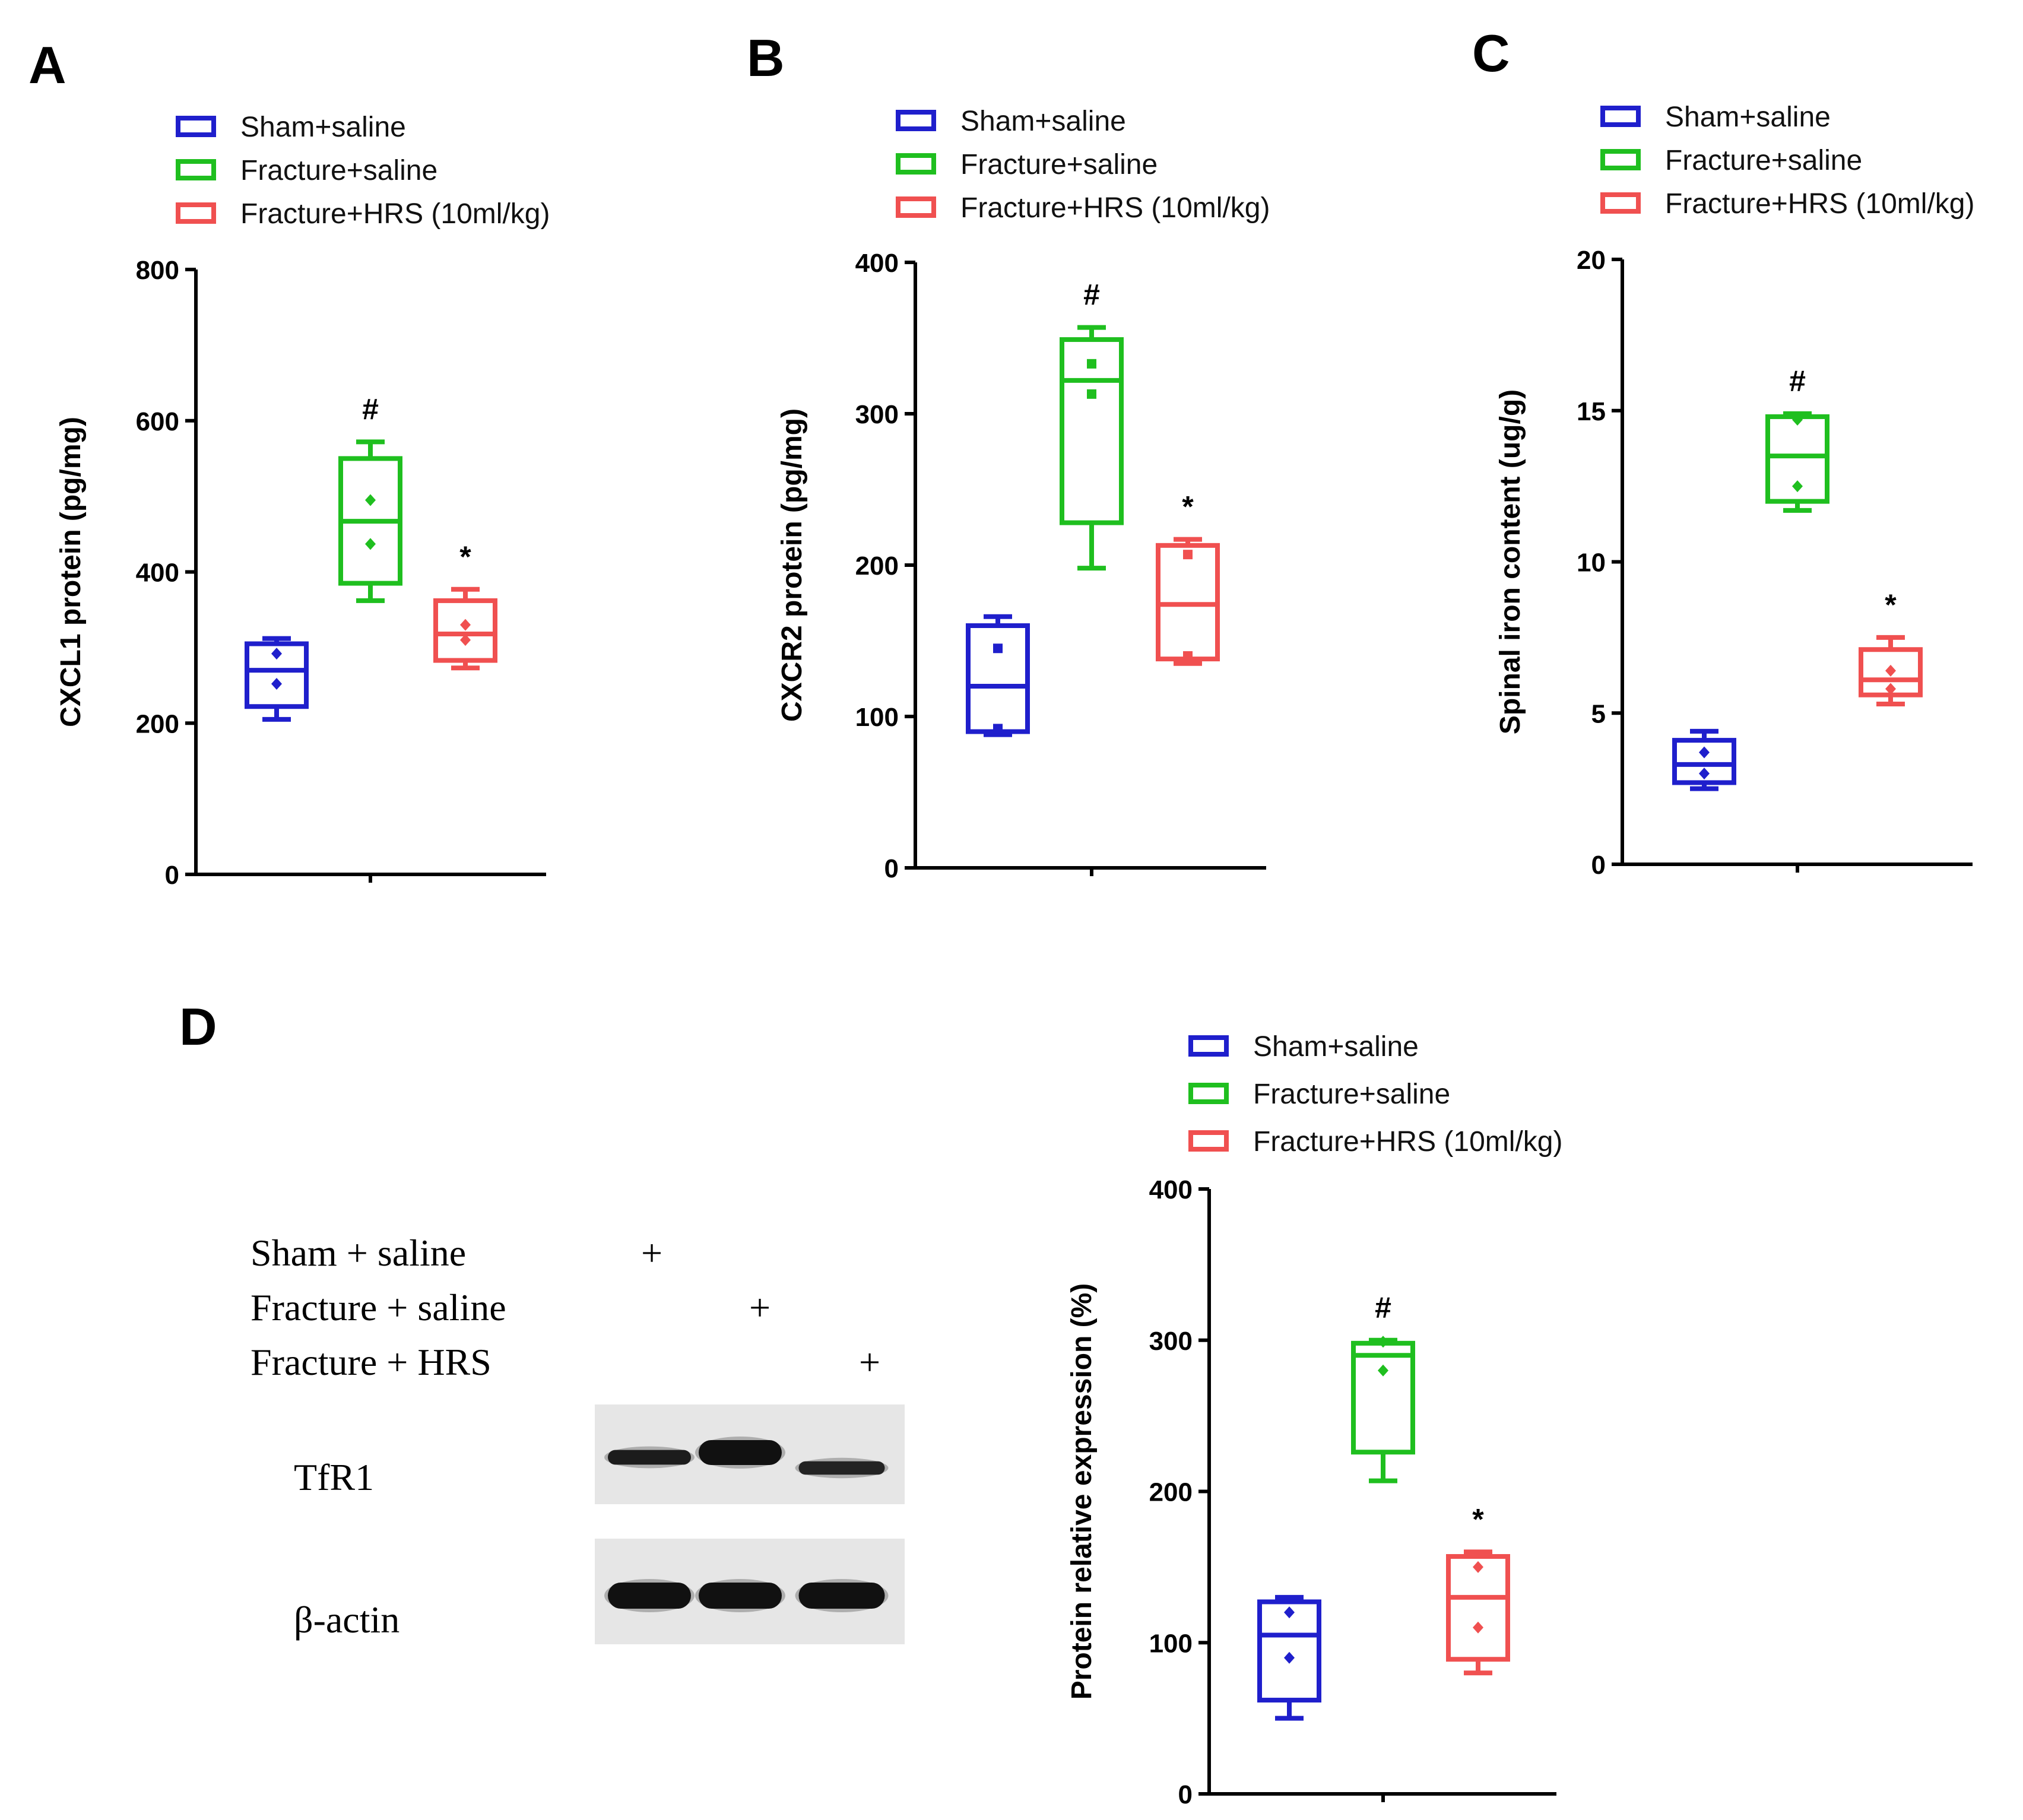  What do you see at coordinates (1598, 713) in the screenshot?
I see `y-tick-label: 5` at bounding box center [1598, 713].